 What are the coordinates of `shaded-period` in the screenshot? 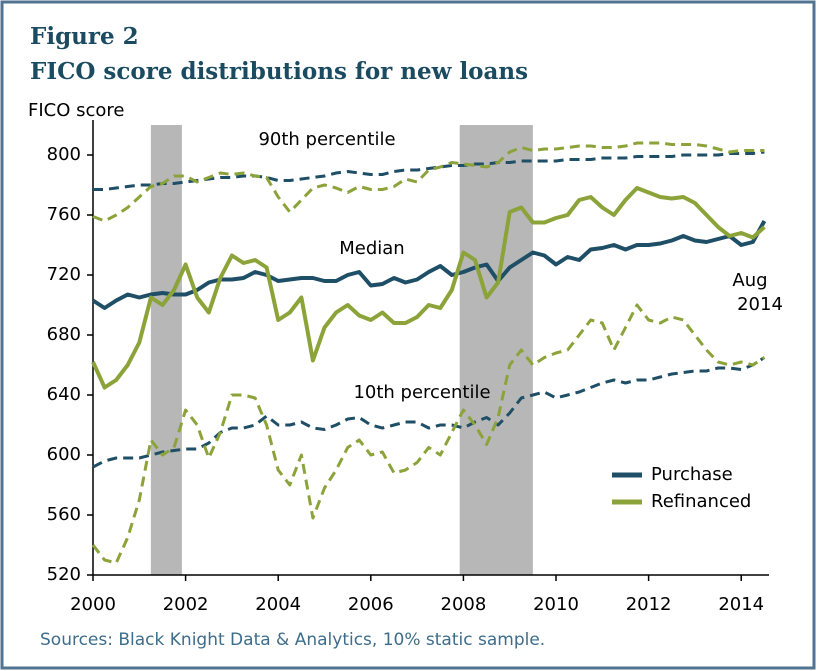 It's located at (166, 350).